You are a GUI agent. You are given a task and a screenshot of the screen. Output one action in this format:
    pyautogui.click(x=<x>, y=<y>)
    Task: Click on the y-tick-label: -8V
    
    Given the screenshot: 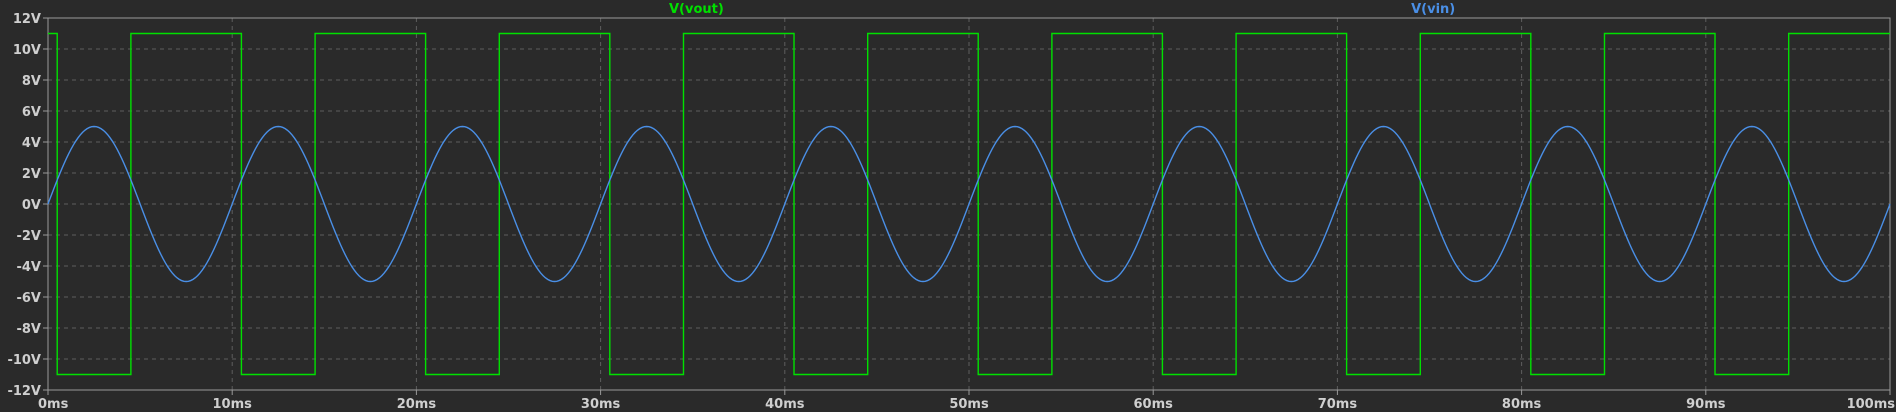 What is the action you would take?
    pyautogui.click(x=28, y=329)
    